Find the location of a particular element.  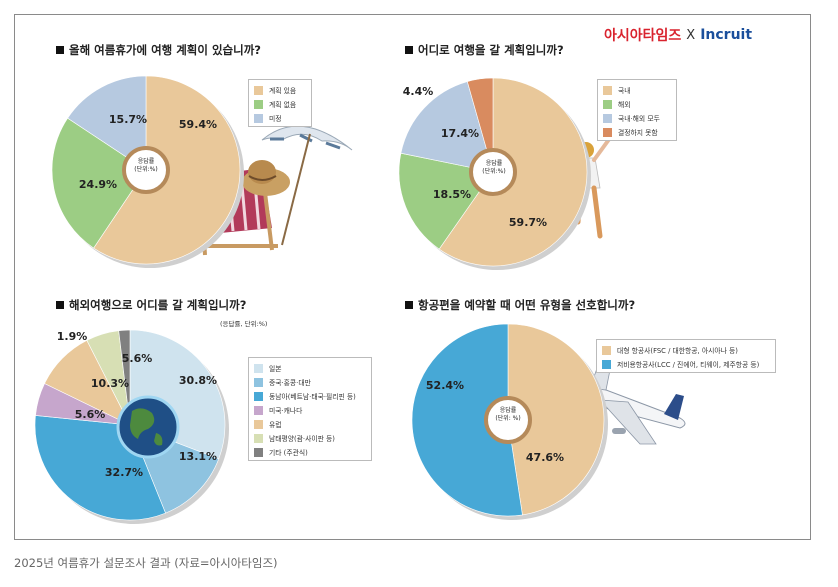

q4-title: 항공편을 예약할 때 어떤 유형을 선호합니까? is located at coordinates (520, 305).